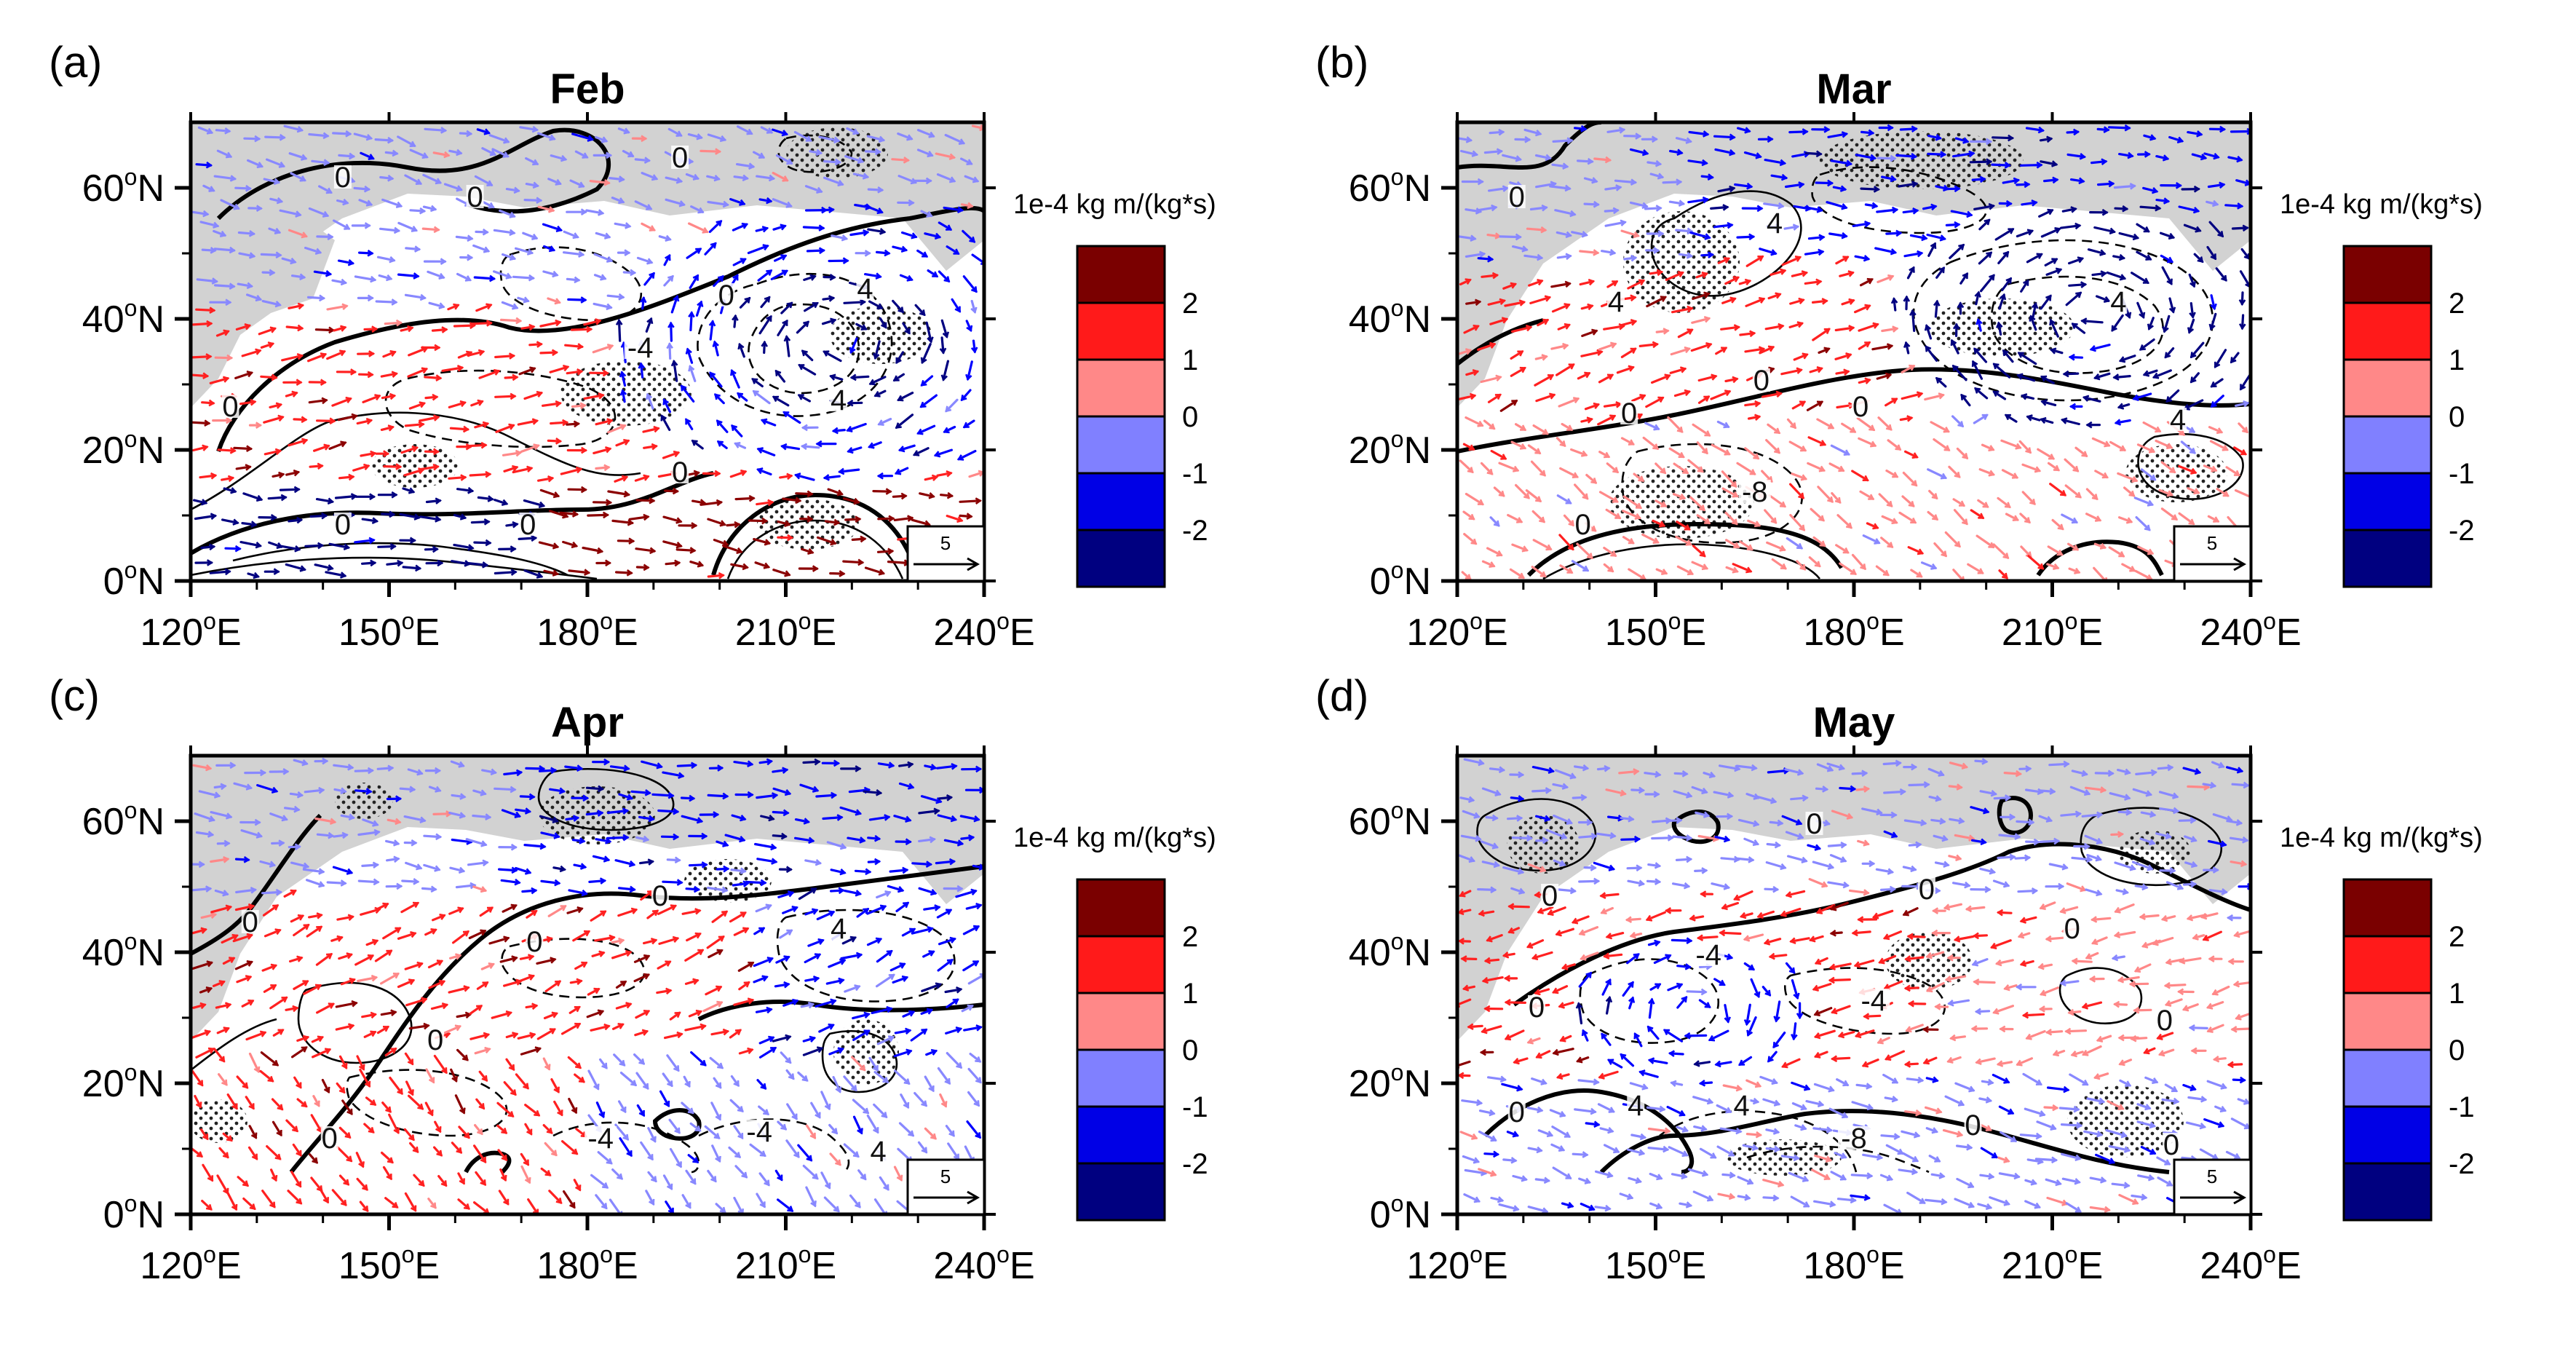 This screenshot has width=2576, height=1349. What do you see at coordinates (2212, 553) in the screenshot?
I see `panel-b-reference-box` at bounding box center [2212, 553].